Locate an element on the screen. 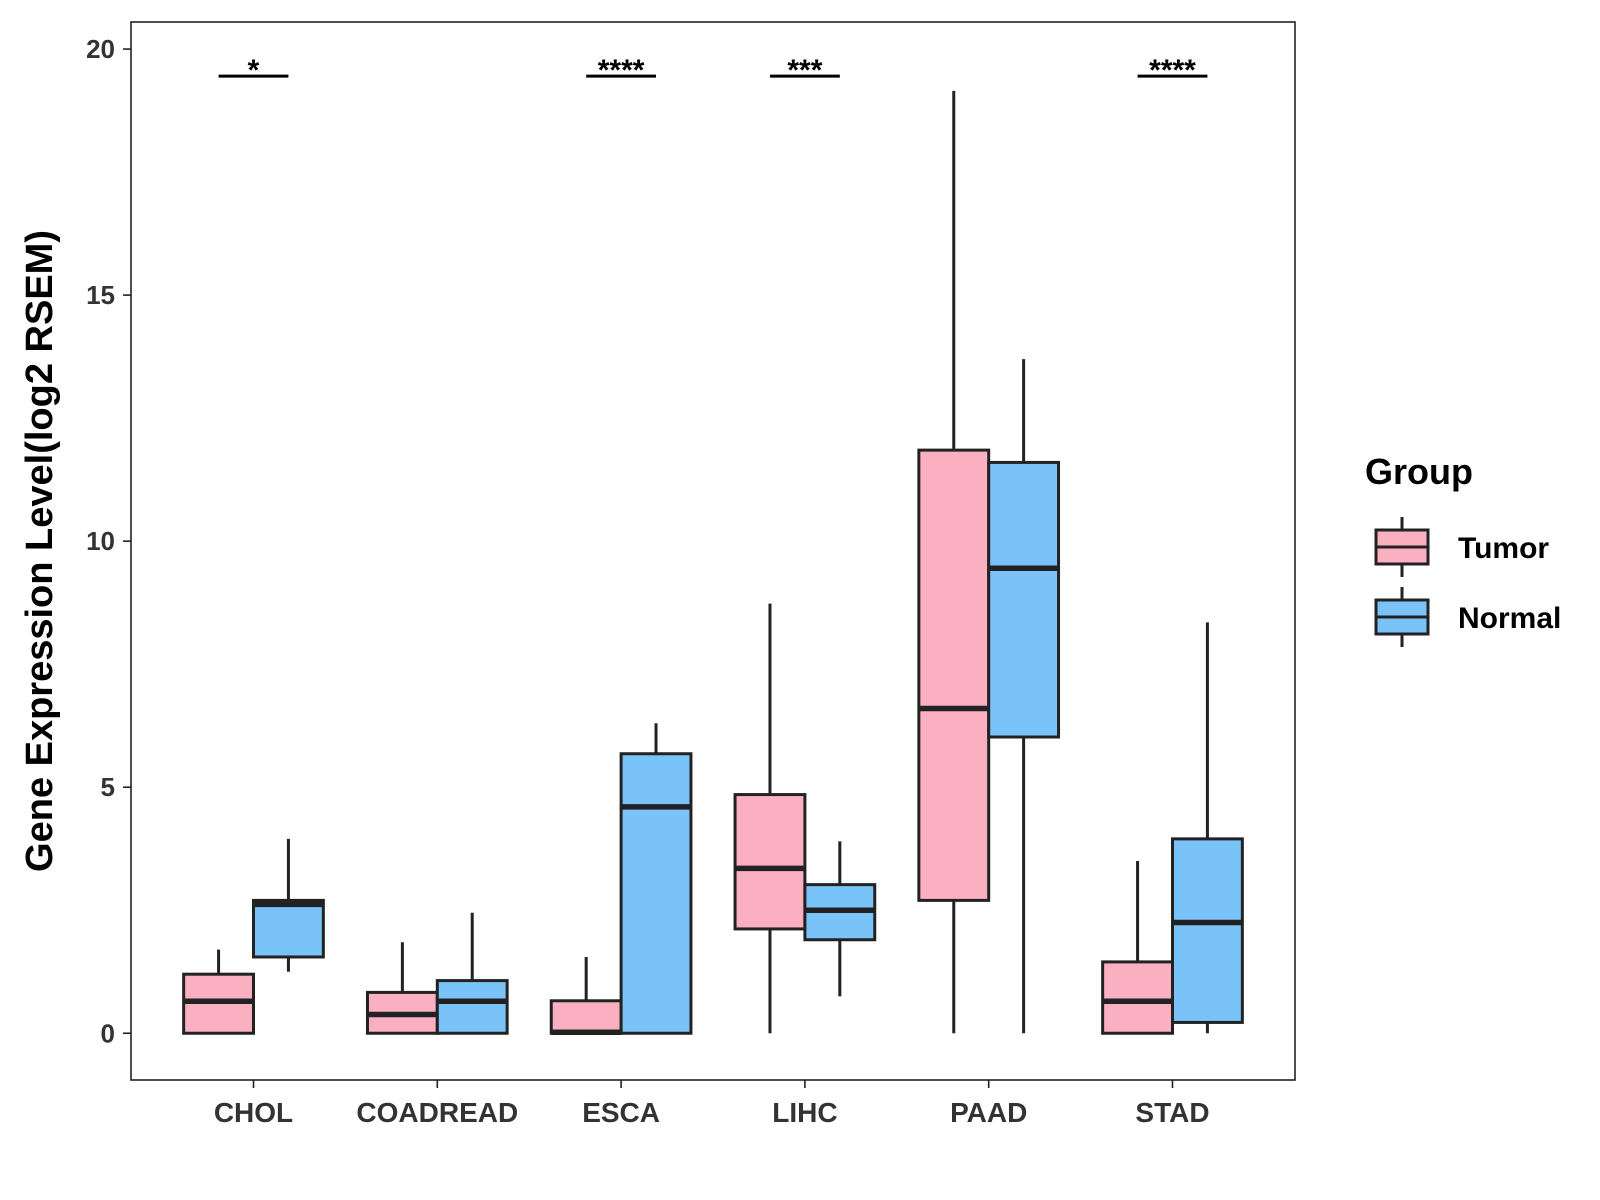  y-tick-label: 10 is located at coordinates (100, 541).